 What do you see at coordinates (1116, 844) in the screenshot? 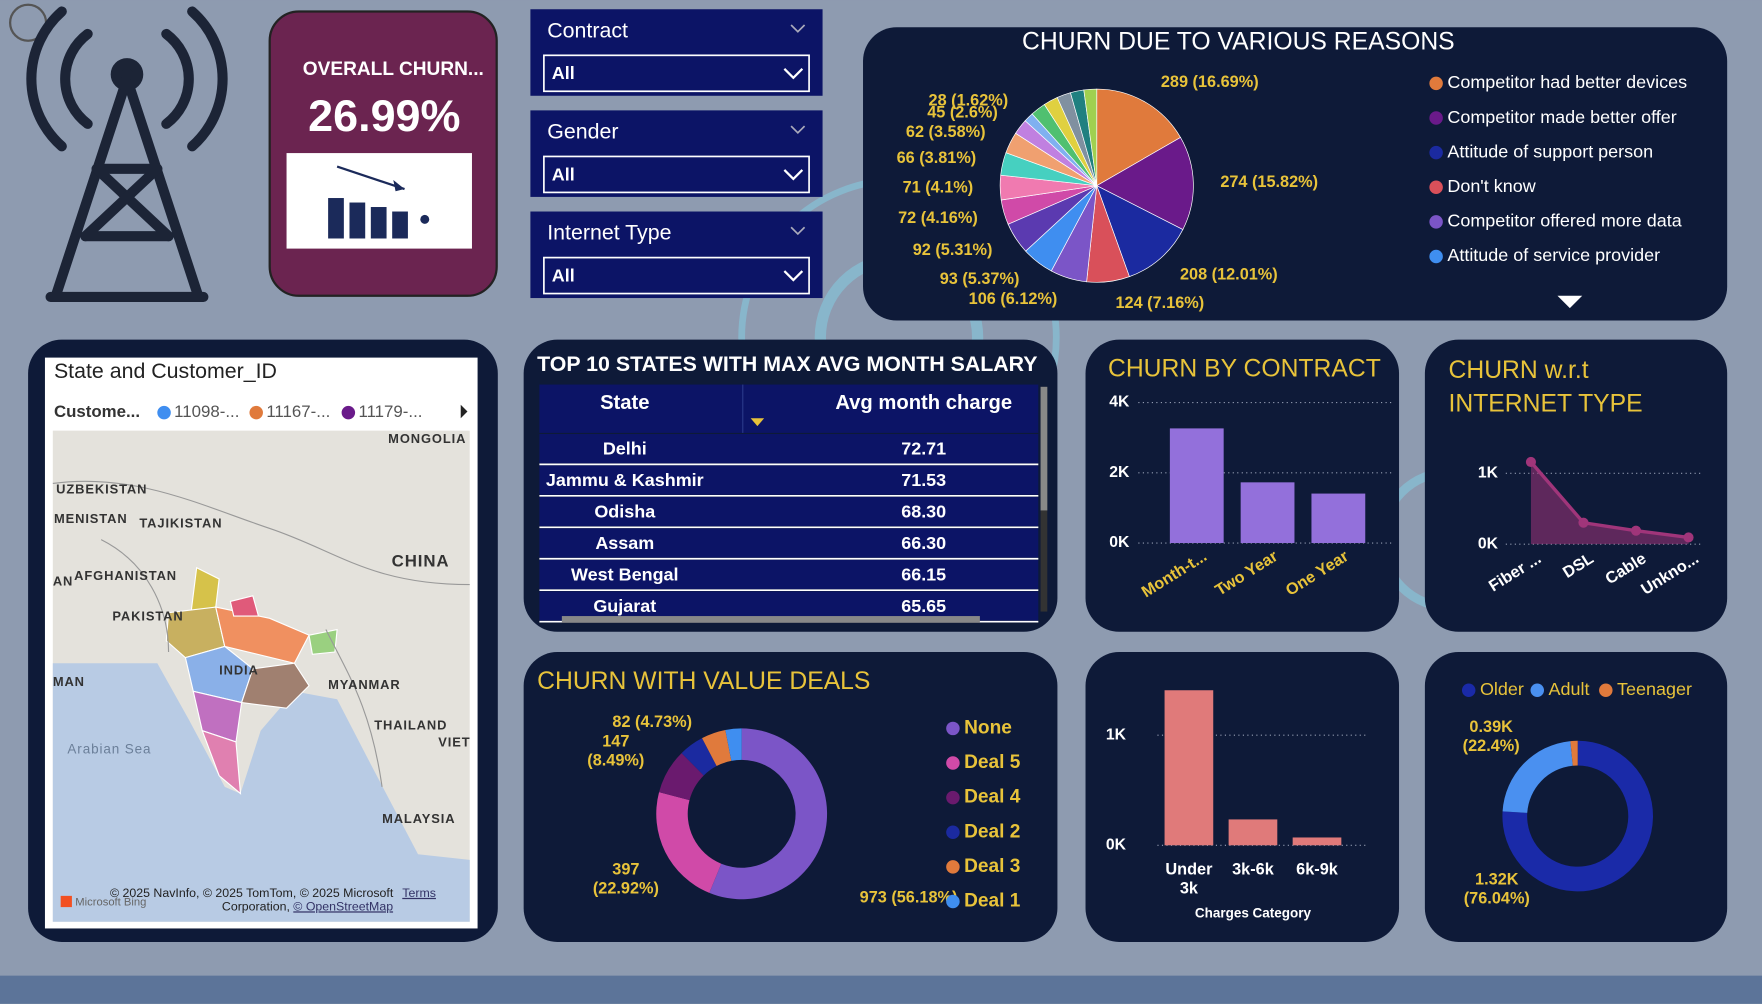
I see `y-tick-label: 0K` at bounding box center [1116, 844].